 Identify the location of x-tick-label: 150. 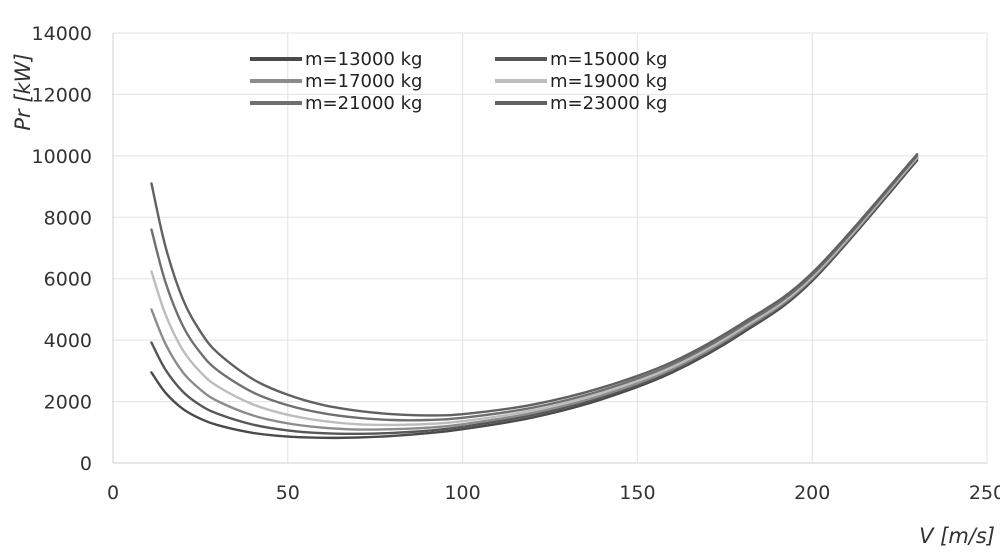
(637, 493).